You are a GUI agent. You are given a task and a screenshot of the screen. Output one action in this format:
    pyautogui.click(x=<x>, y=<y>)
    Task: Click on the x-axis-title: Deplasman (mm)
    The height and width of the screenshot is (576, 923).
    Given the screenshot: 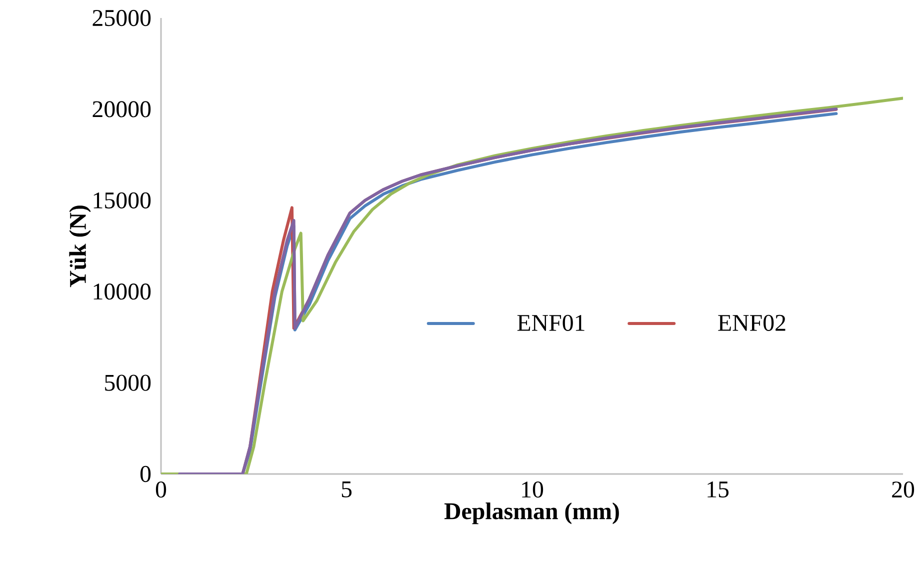 What is the action you would take?
    pyautogui.click(x=531, y=513)
    